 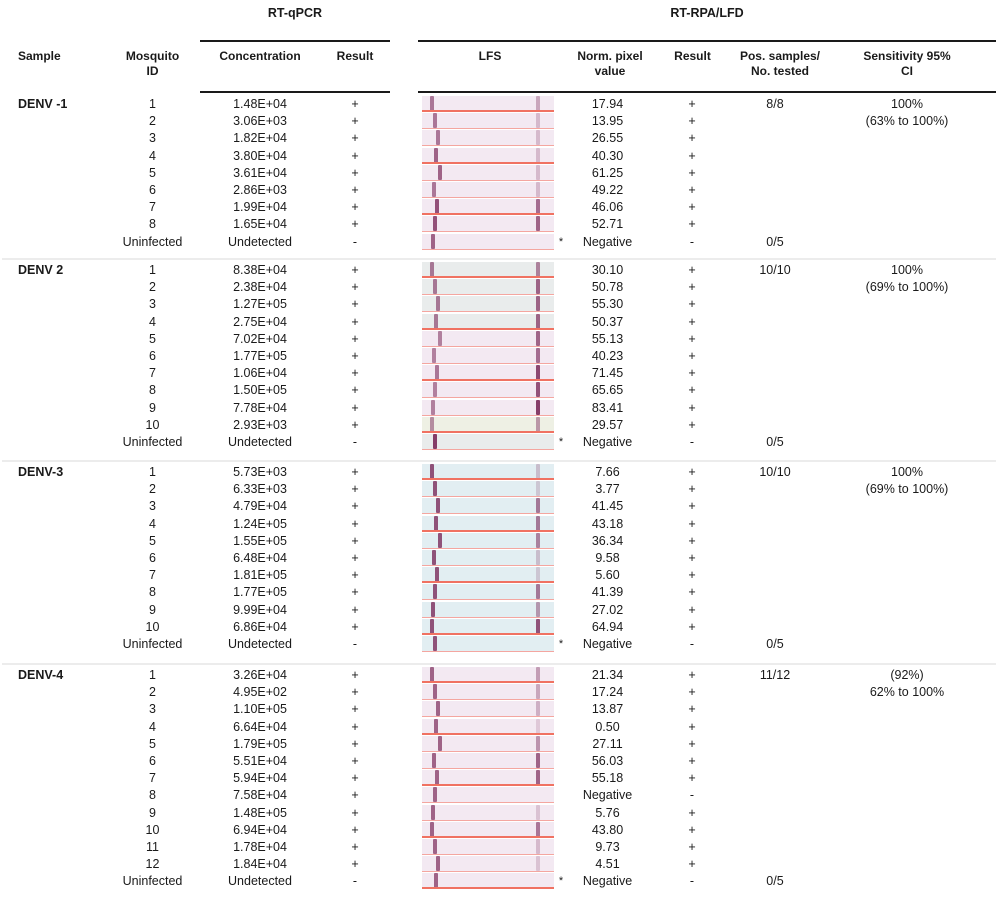 What do you see at coordinates (260, 155) in the screenshot?
I see `concentration: 3.80E+04` at bounding box center [260, 155].